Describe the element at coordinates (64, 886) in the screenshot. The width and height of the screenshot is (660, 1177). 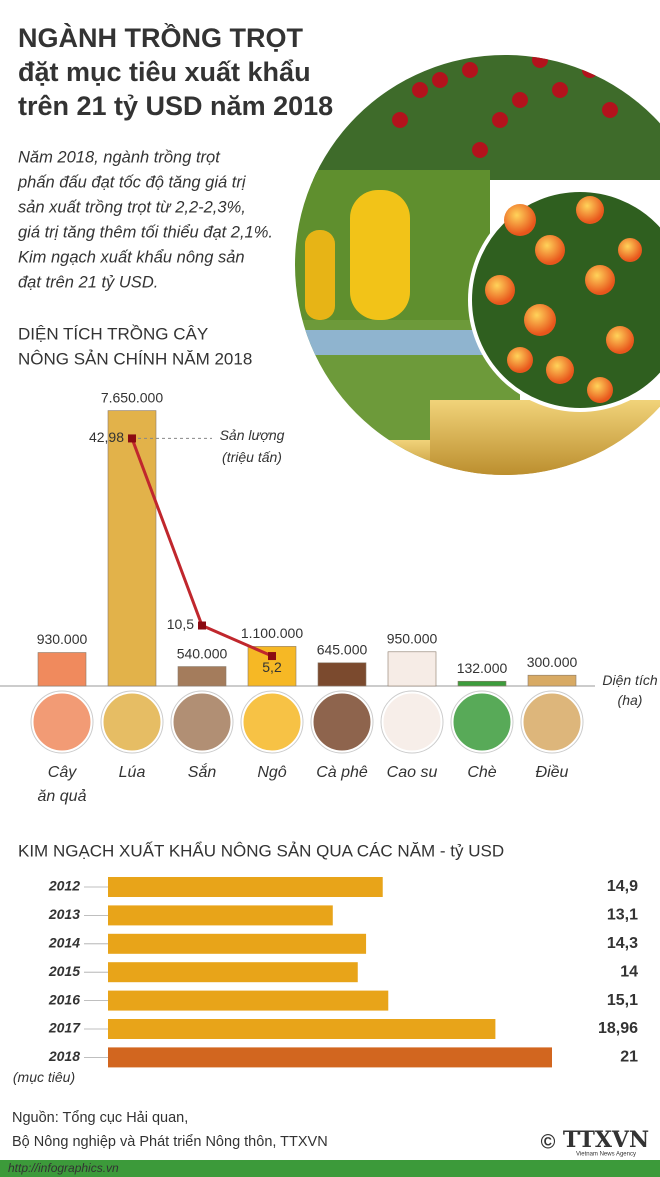
I see `category-label: 2012` at that location.